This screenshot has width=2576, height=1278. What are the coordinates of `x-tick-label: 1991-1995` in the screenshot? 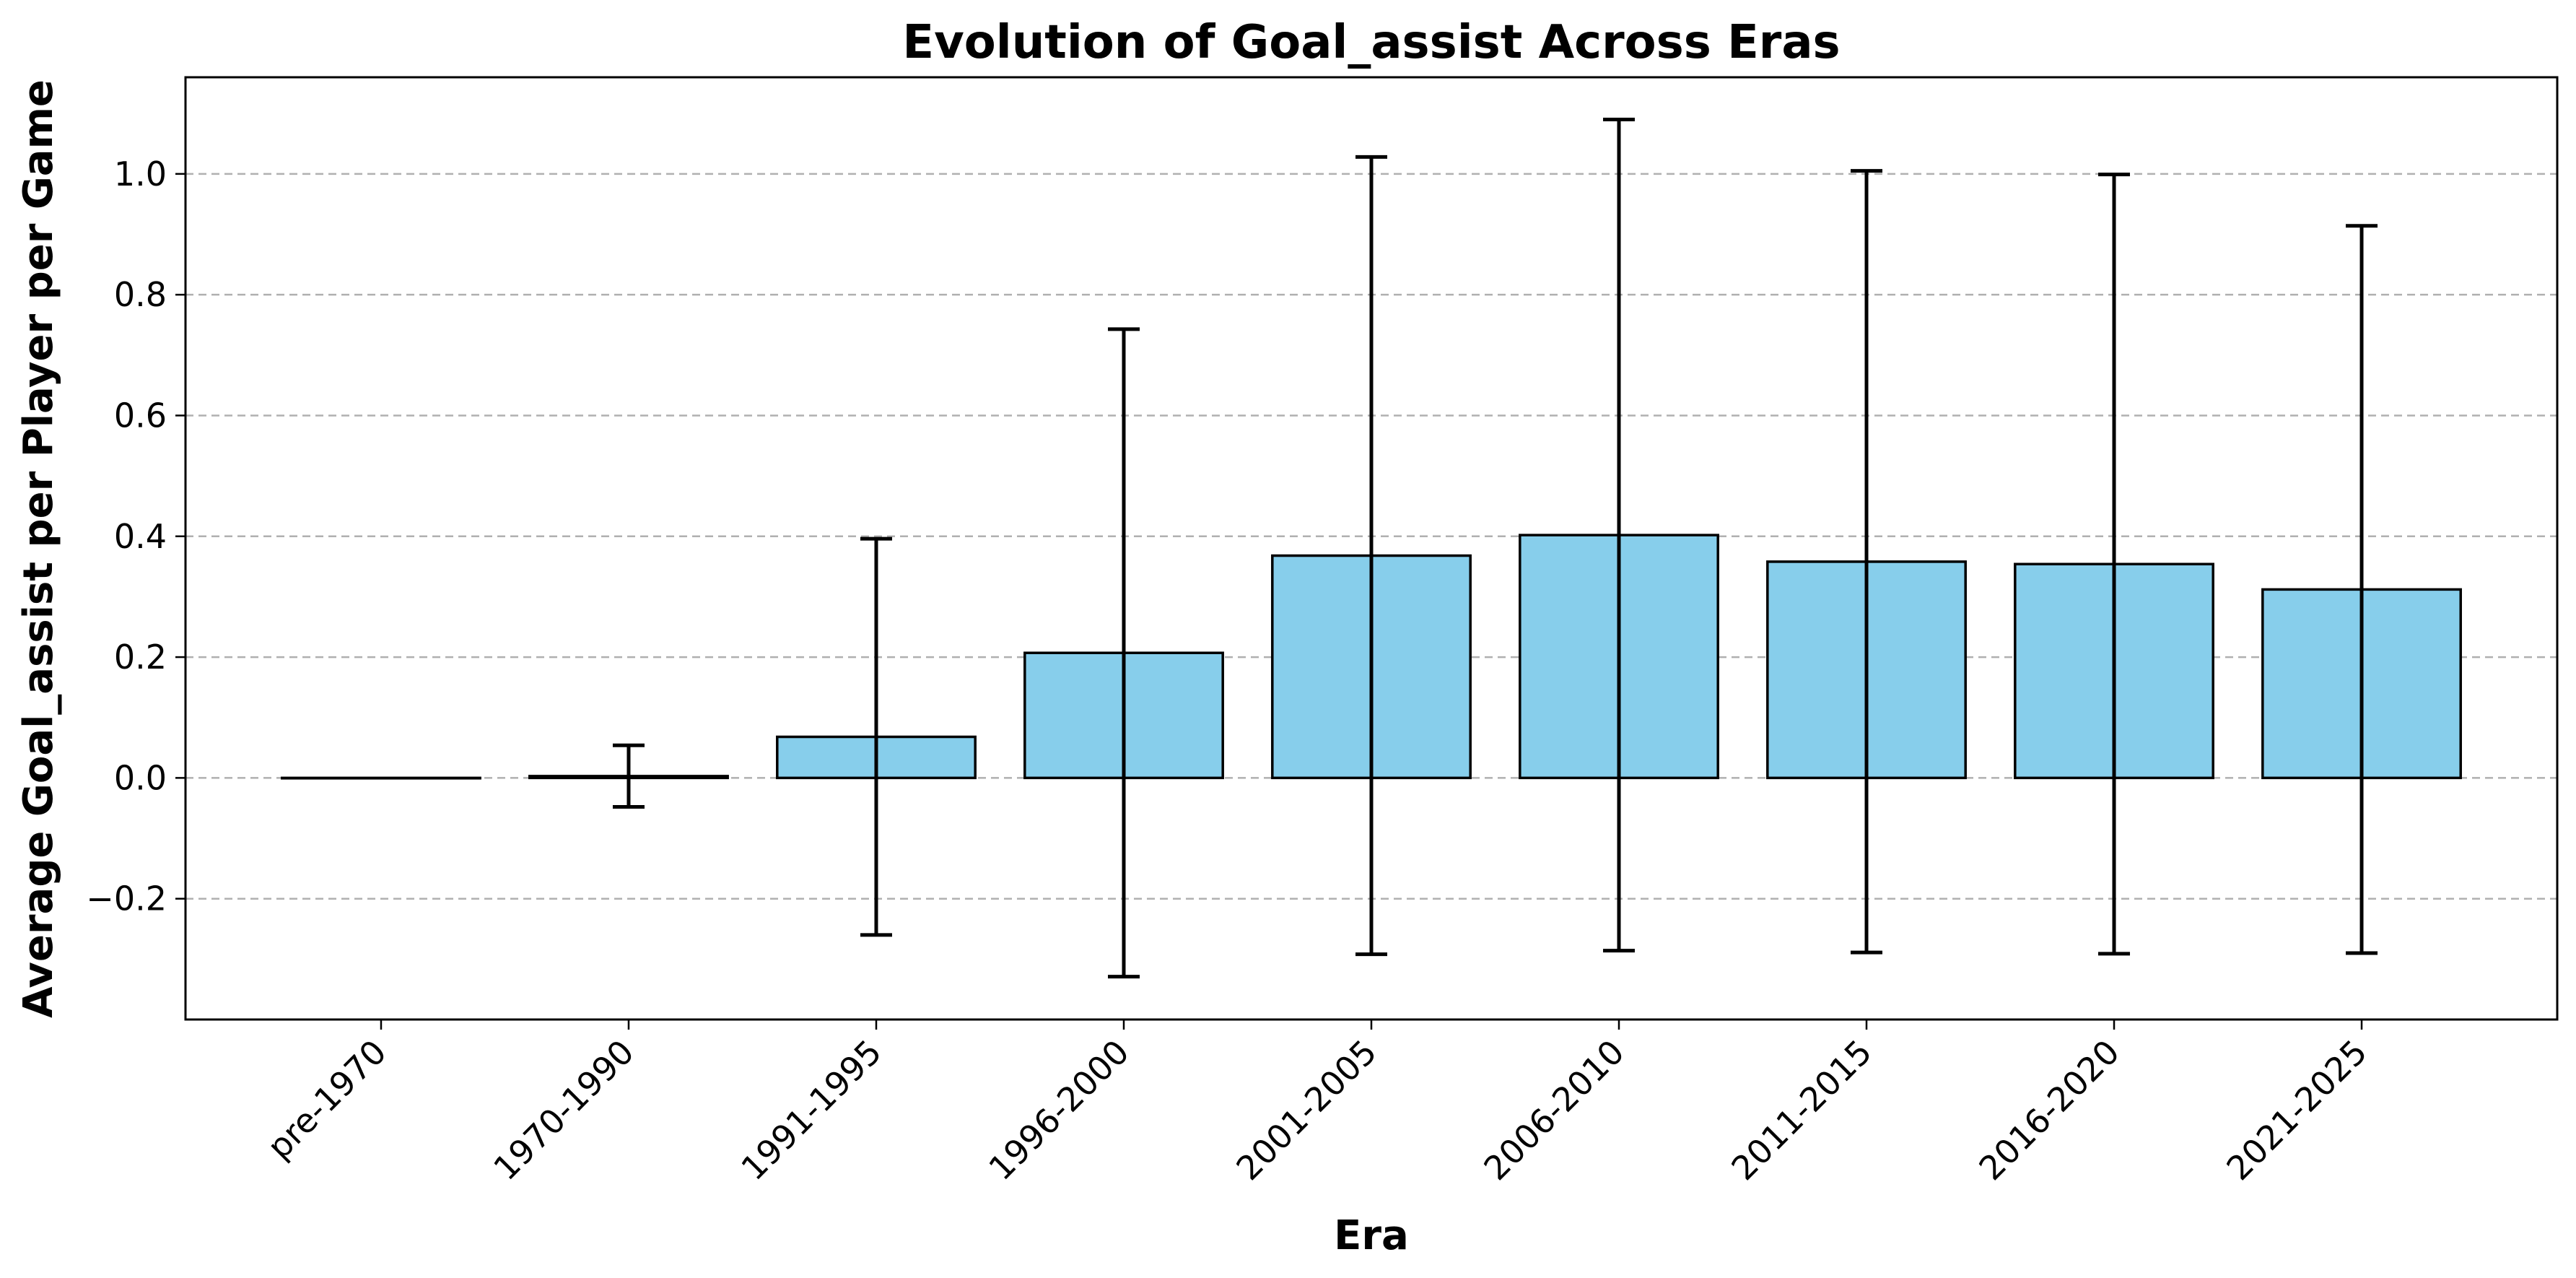 It's located at (810, 1111).